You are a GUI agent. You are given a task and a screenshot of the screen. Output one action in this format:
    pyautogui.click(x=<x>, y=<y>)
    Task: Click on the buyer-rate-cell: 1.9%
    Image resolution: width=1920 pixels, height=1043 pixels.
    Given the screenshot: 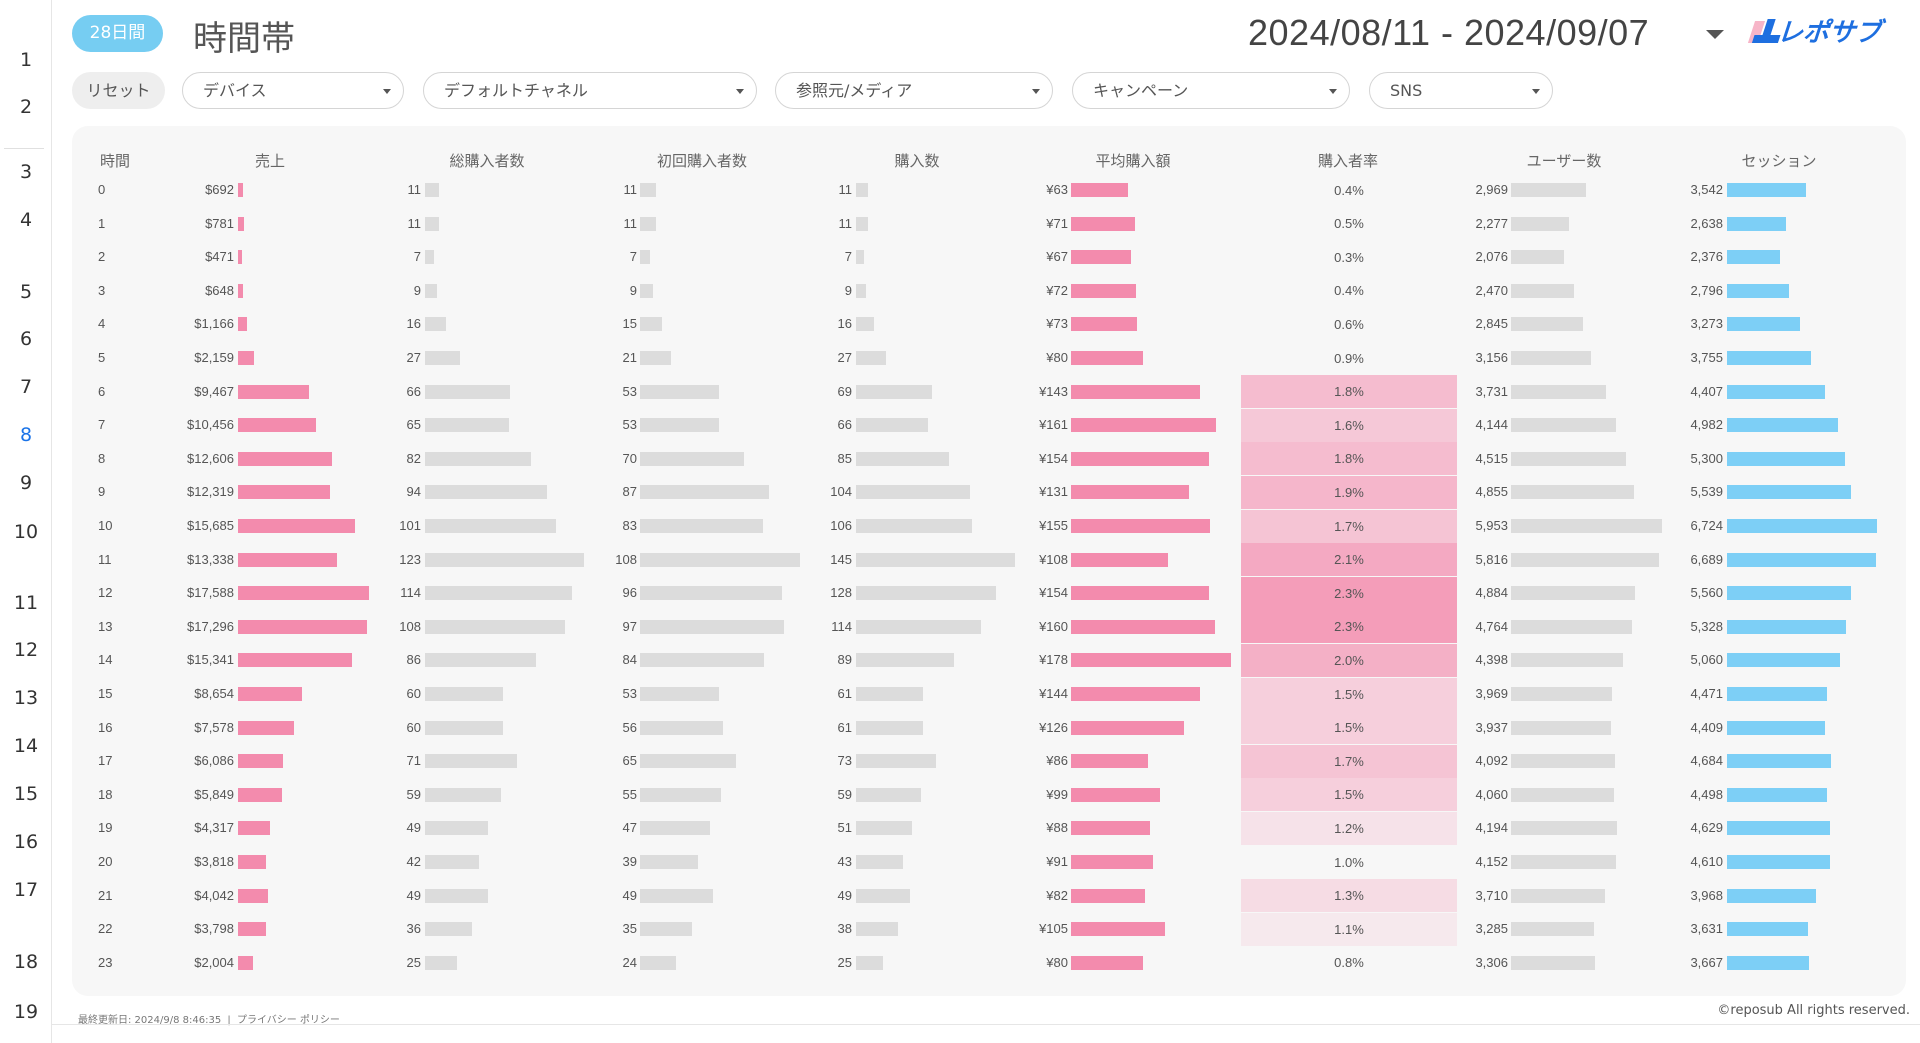 What is the action you would take?
    pyautogui.click(x=1349, y=492)
    